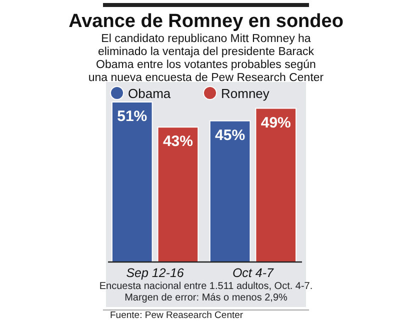 The width and height of the screenshot is (404, 321). I want to click on data-label: 43%, so click(177, 141).